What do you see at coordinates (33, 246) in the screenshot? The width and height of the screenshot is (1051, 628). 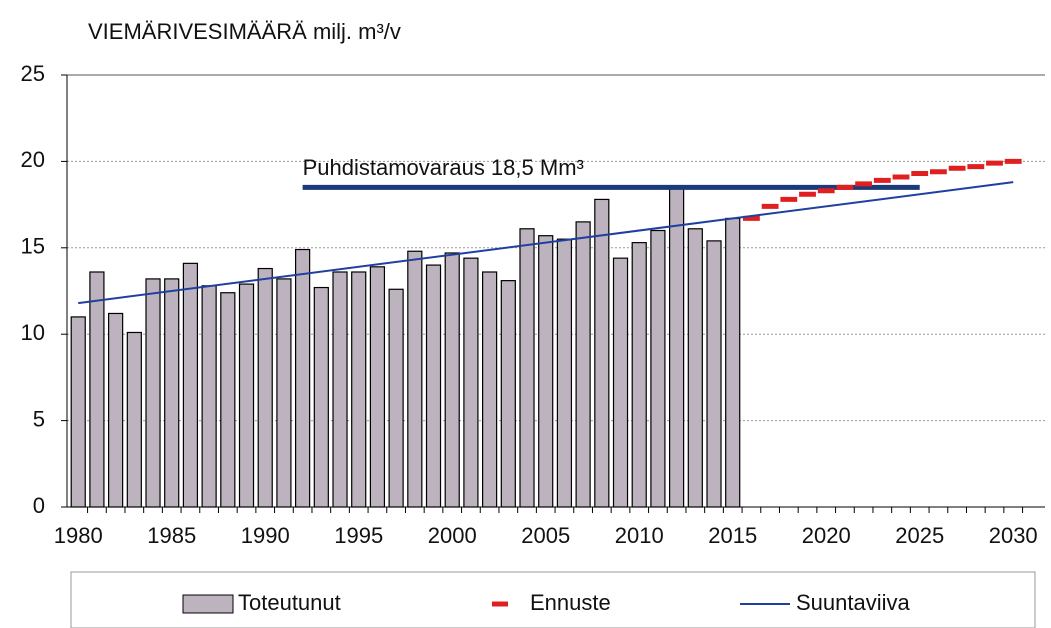 I see `y-tick-label: 15` at bounding box center [33, 246].